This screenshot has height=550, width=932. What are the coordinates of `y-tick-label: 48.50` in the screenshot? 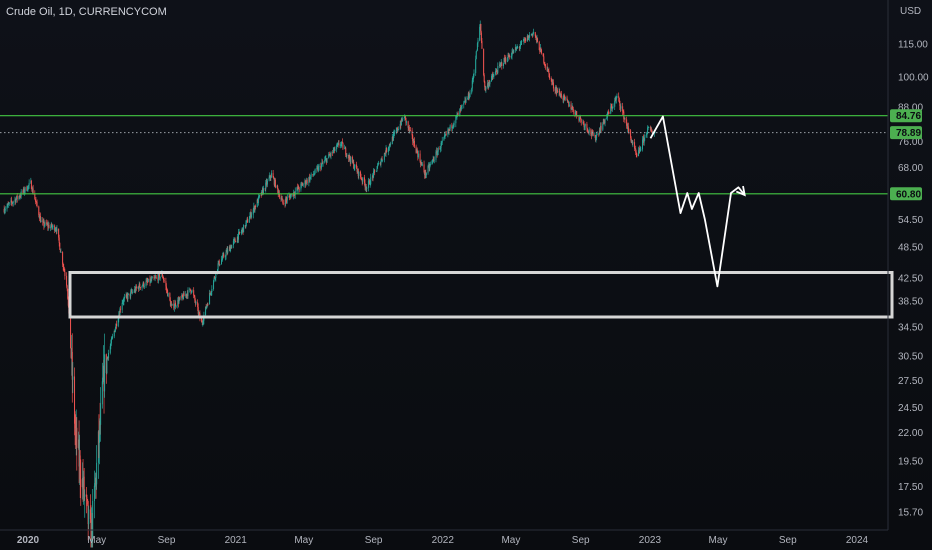 It's located at (910, 247).